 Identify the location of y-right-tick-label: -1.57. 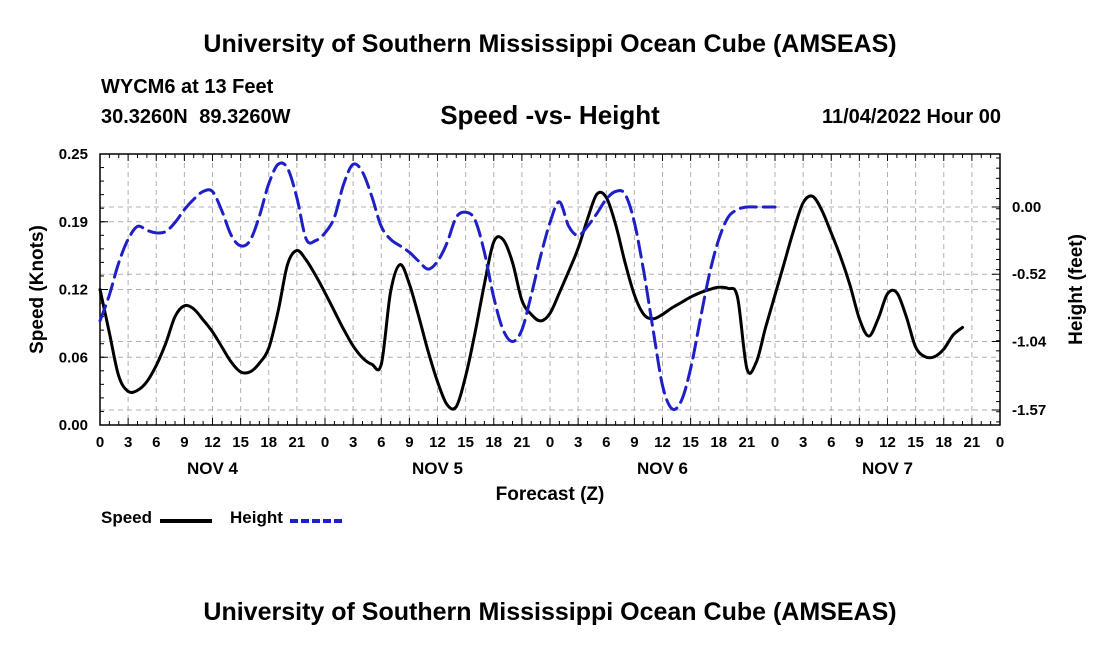
(1029, 410).